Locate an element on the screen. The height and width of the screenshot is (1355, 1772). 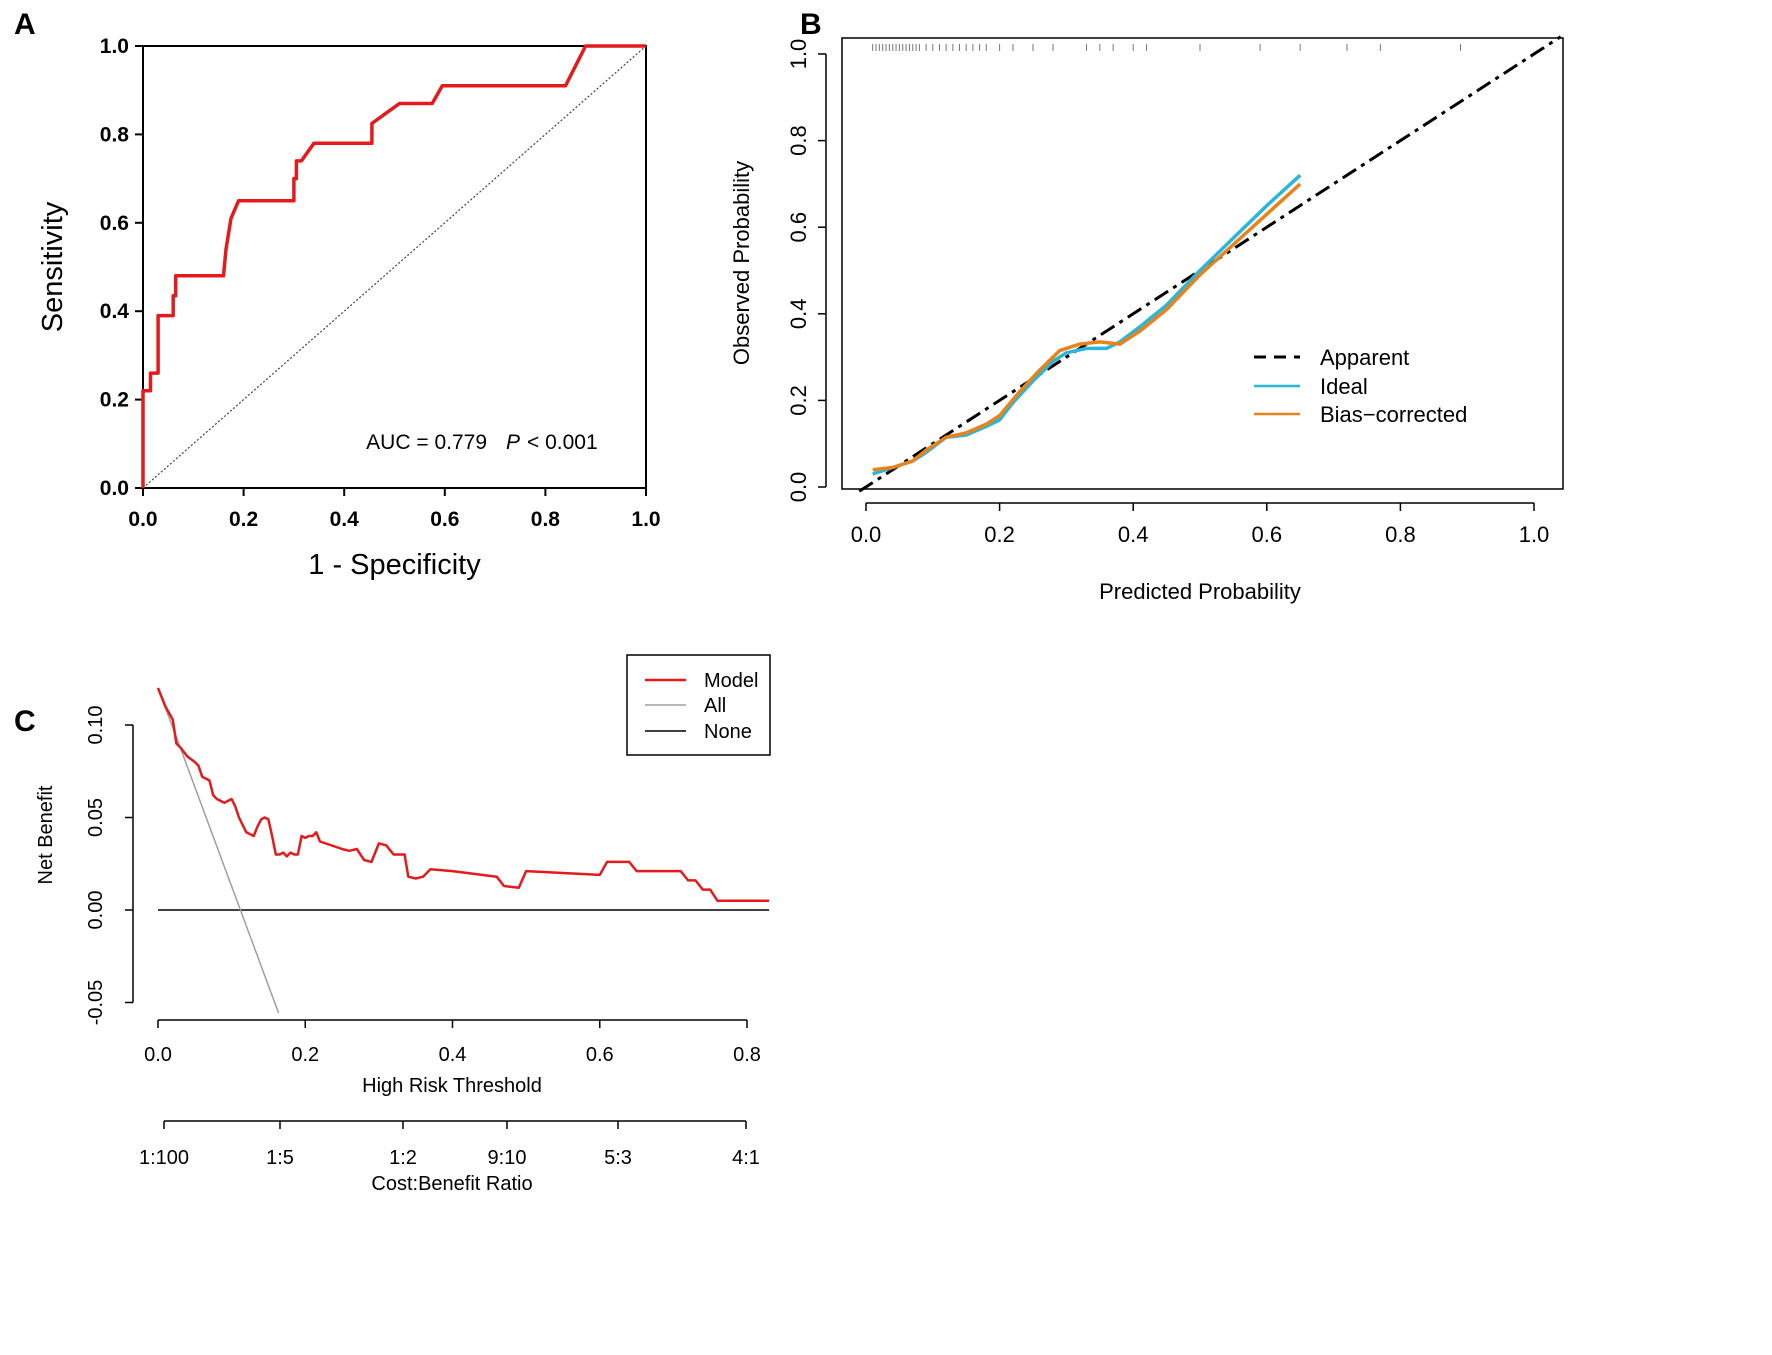
roc-y-axis-label: Sensitivity is located at coordinates (53, 266).